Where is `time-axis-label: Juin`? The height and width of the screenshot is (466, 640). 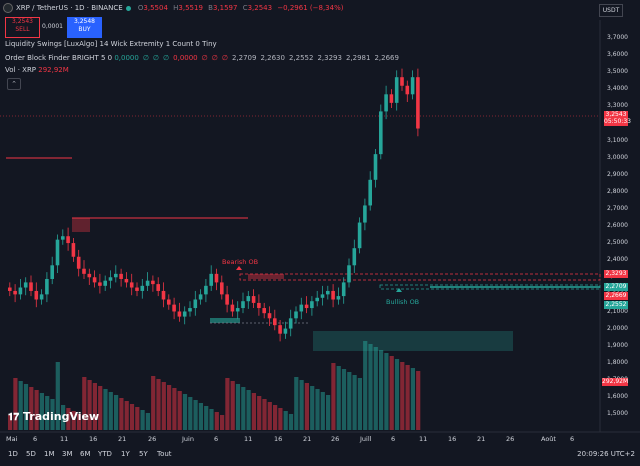
time-axis-label: Juin is located at coordinates (188, 439).